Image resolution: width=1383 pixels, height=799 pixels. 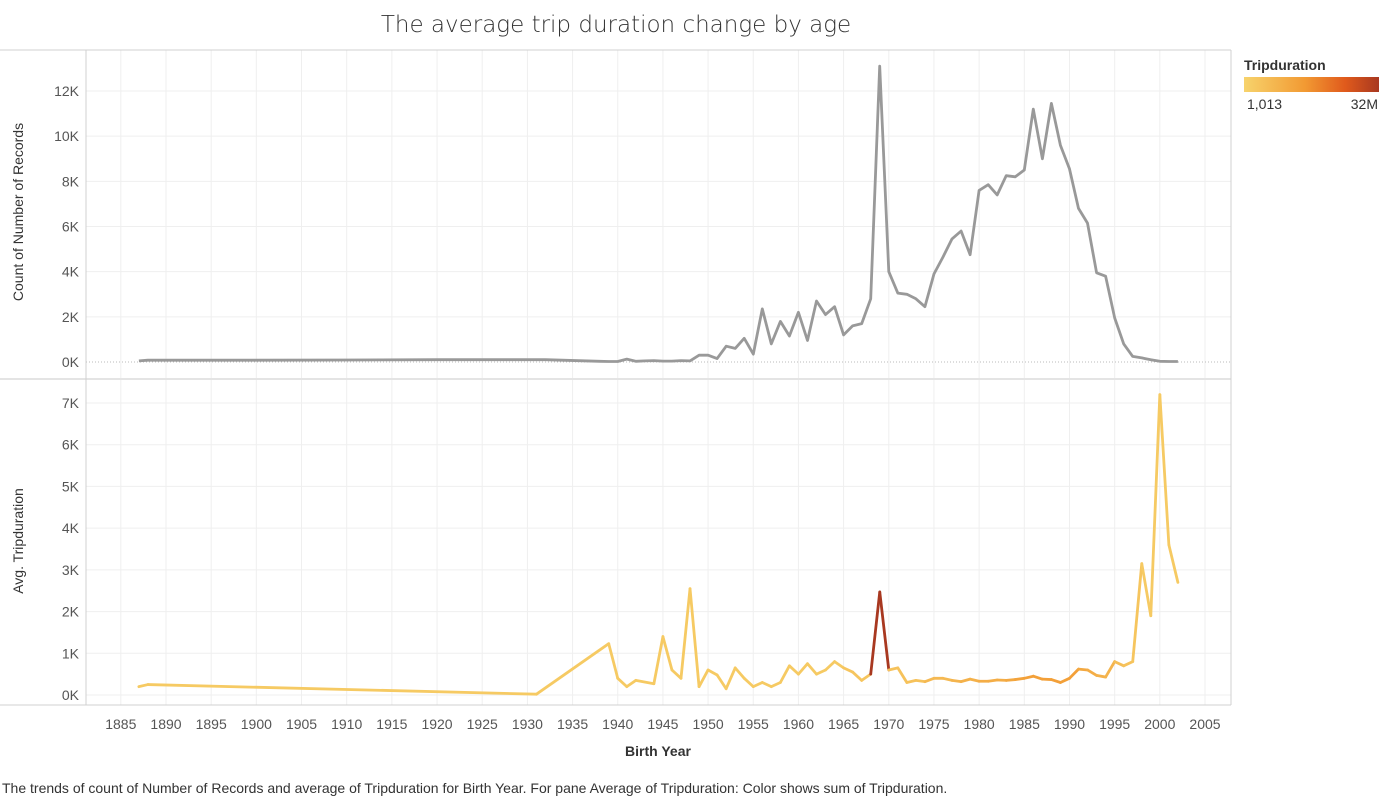 I want to click on bottom-y-tick-label: 1K, so click(x=71, y=653).